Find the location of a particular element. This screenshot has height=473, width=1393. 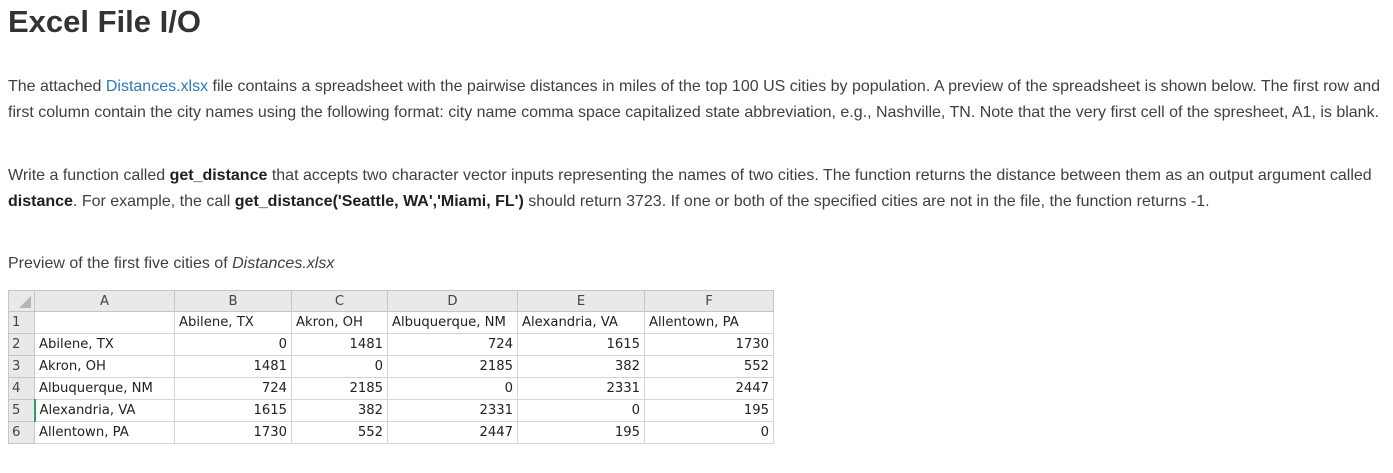

city-cell: Abilene, TX is located at coordinates (104, 344).